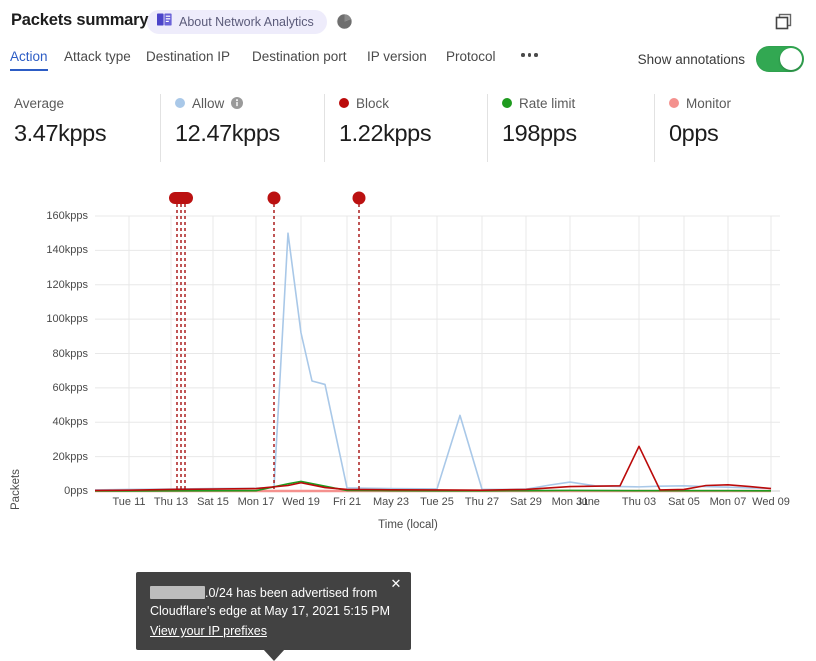 The image size is (816, 661). I want to click on y-tick-label: 60kpps, so click(70, 387).